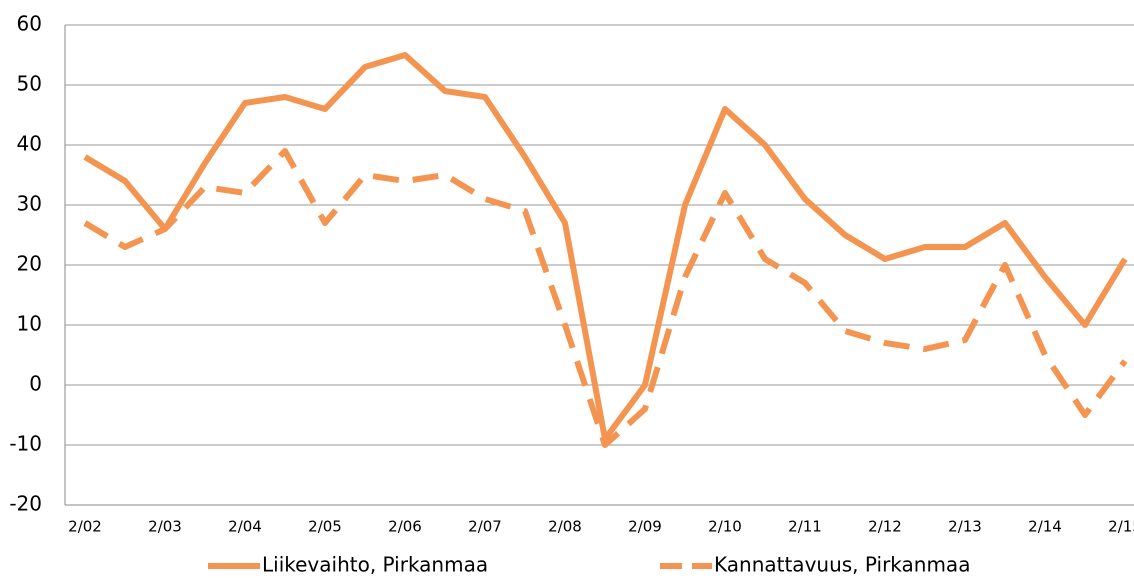  Describe the element at coordinates (245, 527) in the screenshot. I see `x-tick-label: 2/04` at that location.